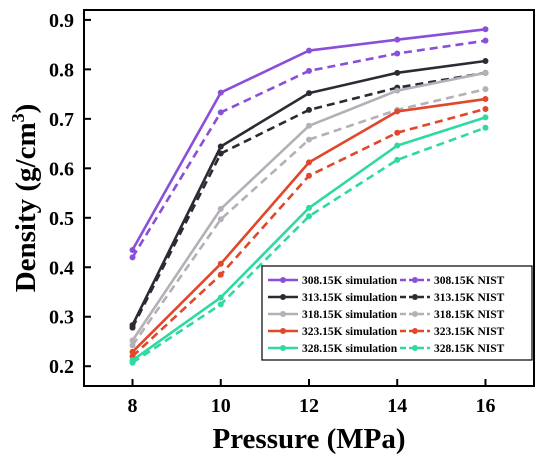 This screenshot has width=550, height=462. I want to click on x-tick-label: 12, so click(309, 406).